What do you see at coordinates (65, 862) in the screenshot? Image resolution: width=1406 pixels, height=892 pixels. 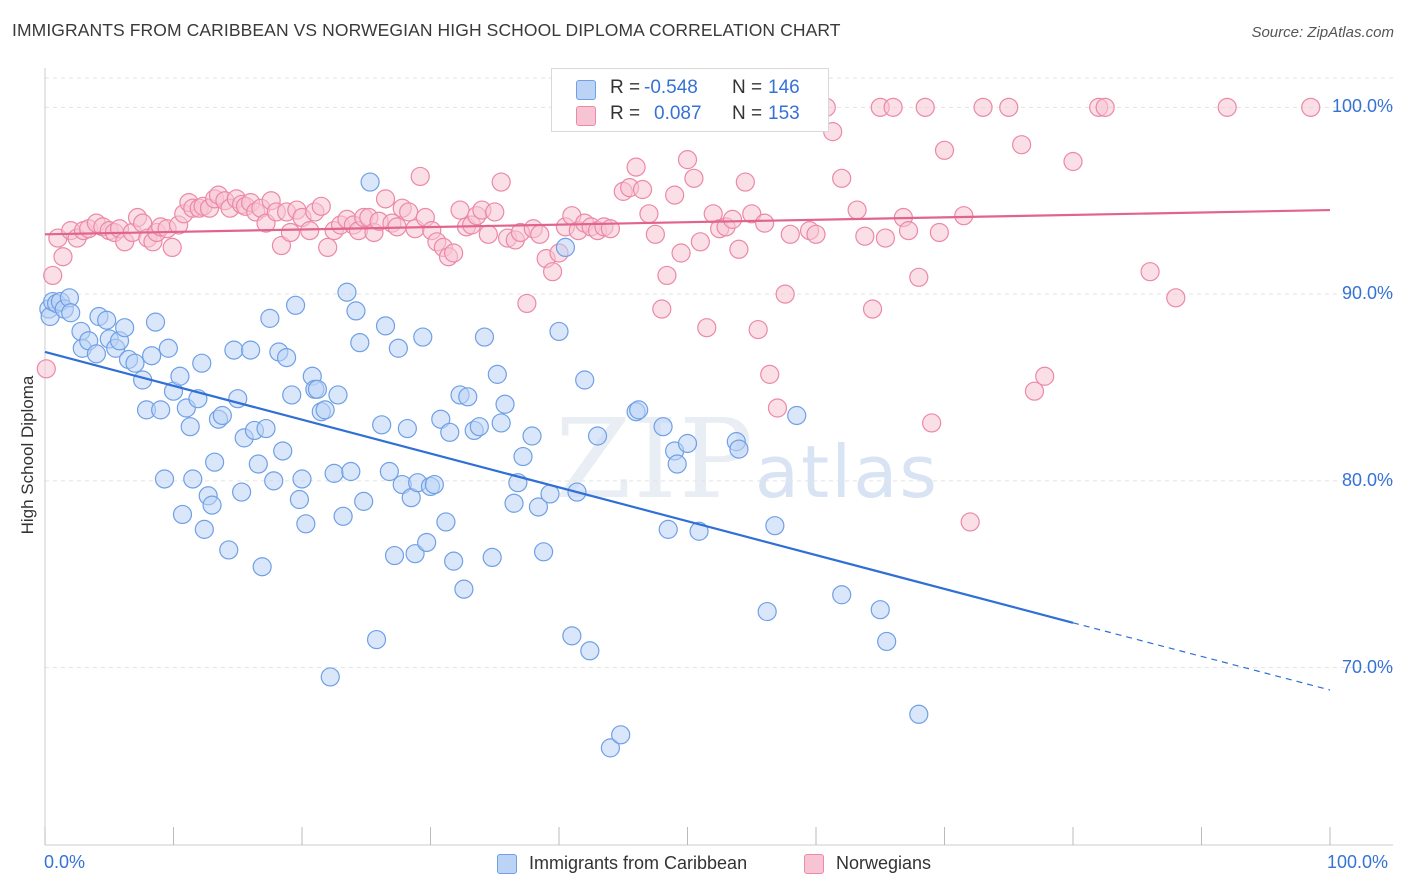 I see `x-tick-label-min: 0.0%` at bounding box center [65, 862].